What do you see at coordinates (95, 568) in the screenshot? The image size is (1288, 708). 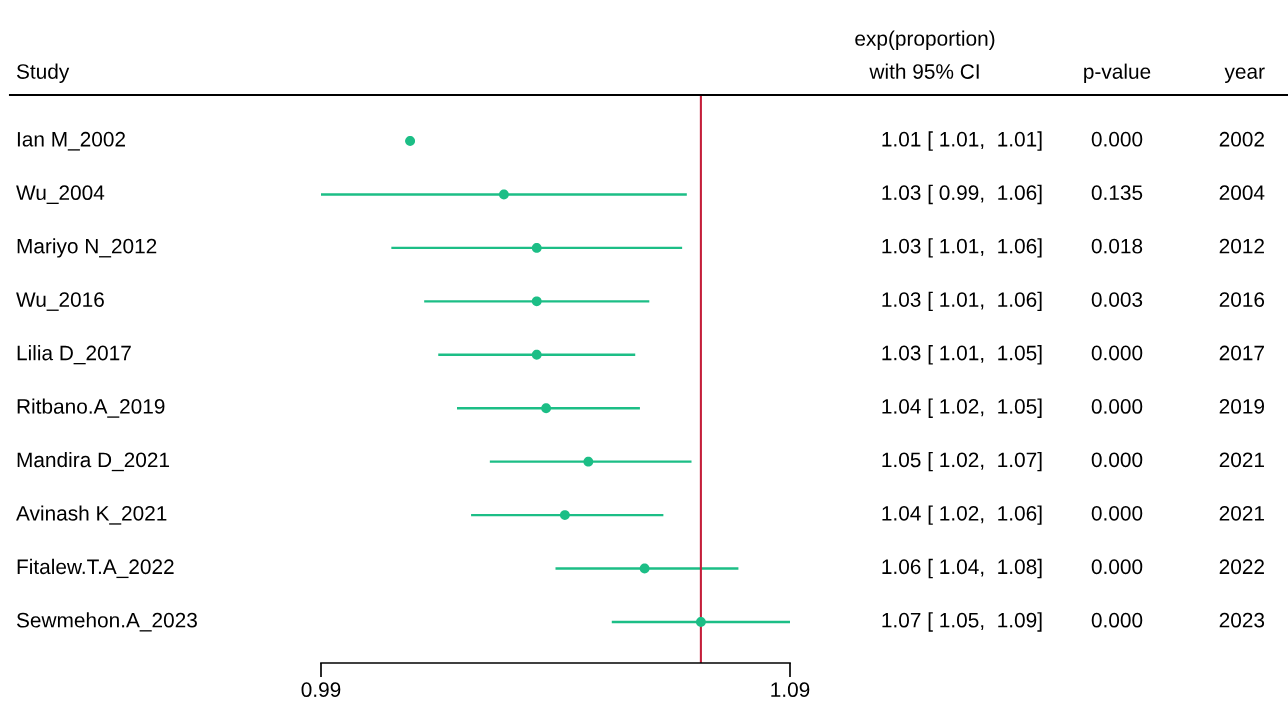 I see `y-tick-label: Fitalew.T.A_2022` at bounding box center [95, 568].